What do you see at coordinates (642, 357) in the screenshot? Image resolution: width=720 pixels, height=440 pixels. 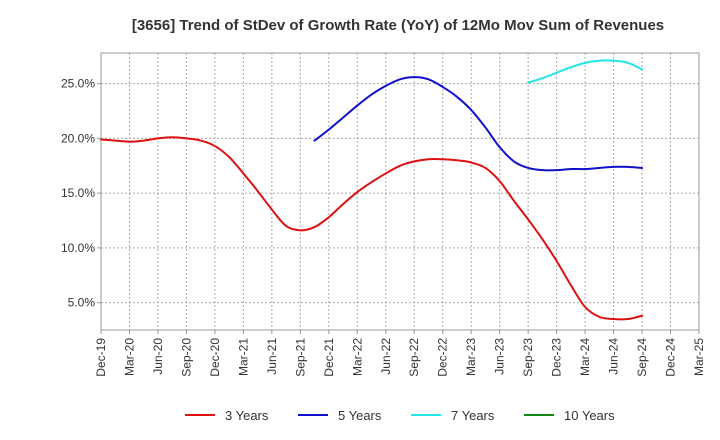 I see `x-tick-label: Sep-24` at bounding box center [642, 357].